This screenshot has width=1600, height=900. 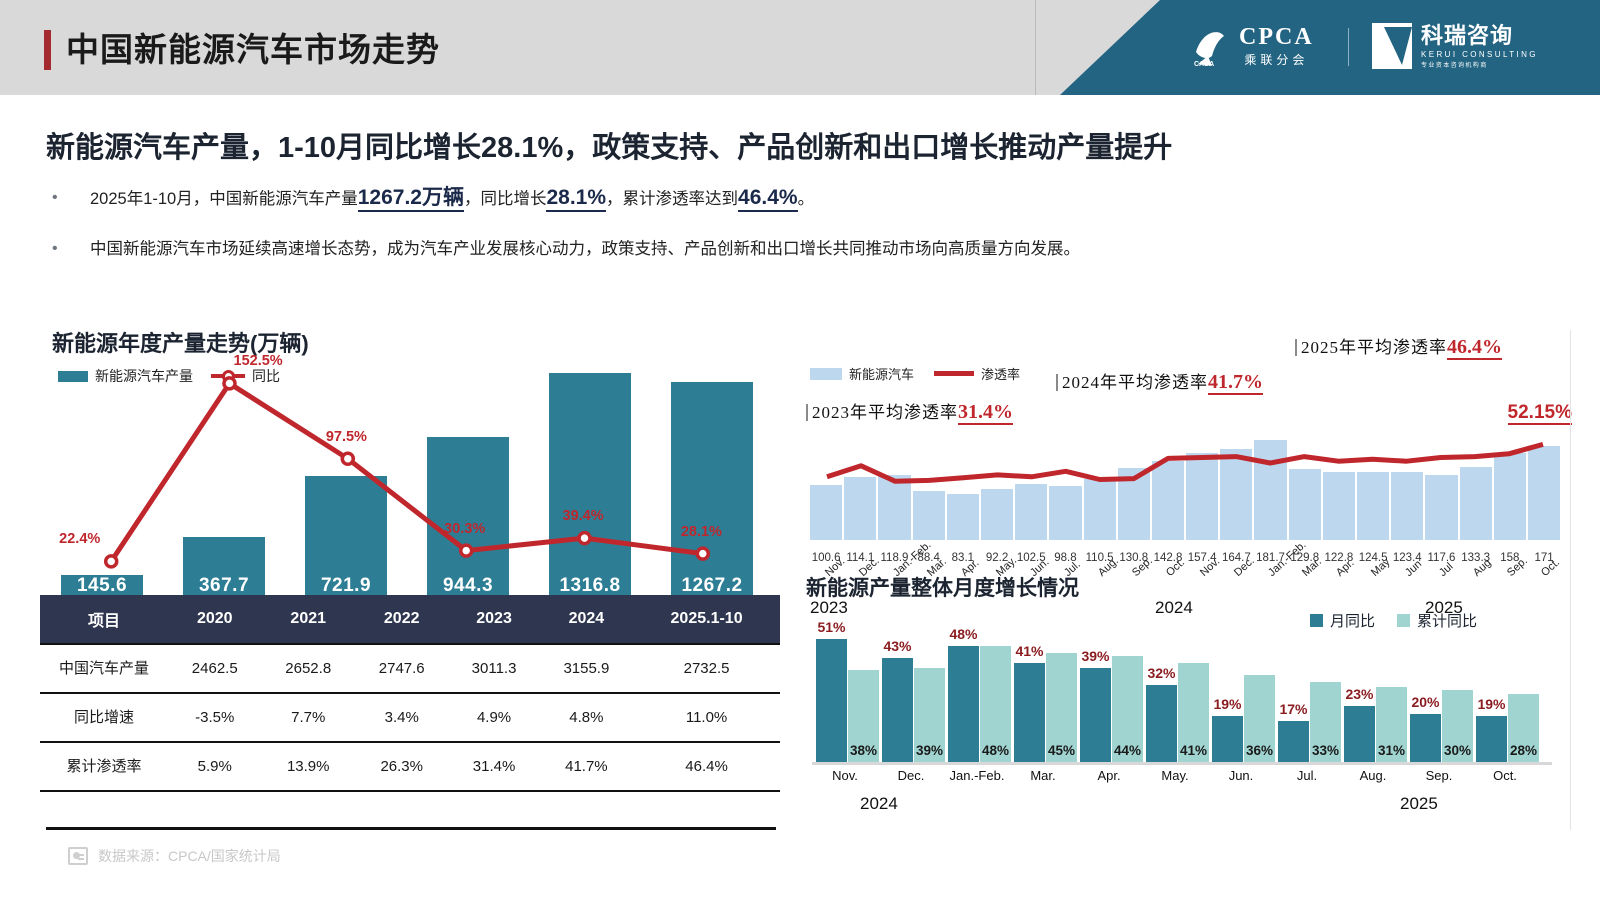 What do you see at coordinates (1304, 516) in the screenshot?
I see `monthly-bar: 129.8` at bounding box center [1304, 516].